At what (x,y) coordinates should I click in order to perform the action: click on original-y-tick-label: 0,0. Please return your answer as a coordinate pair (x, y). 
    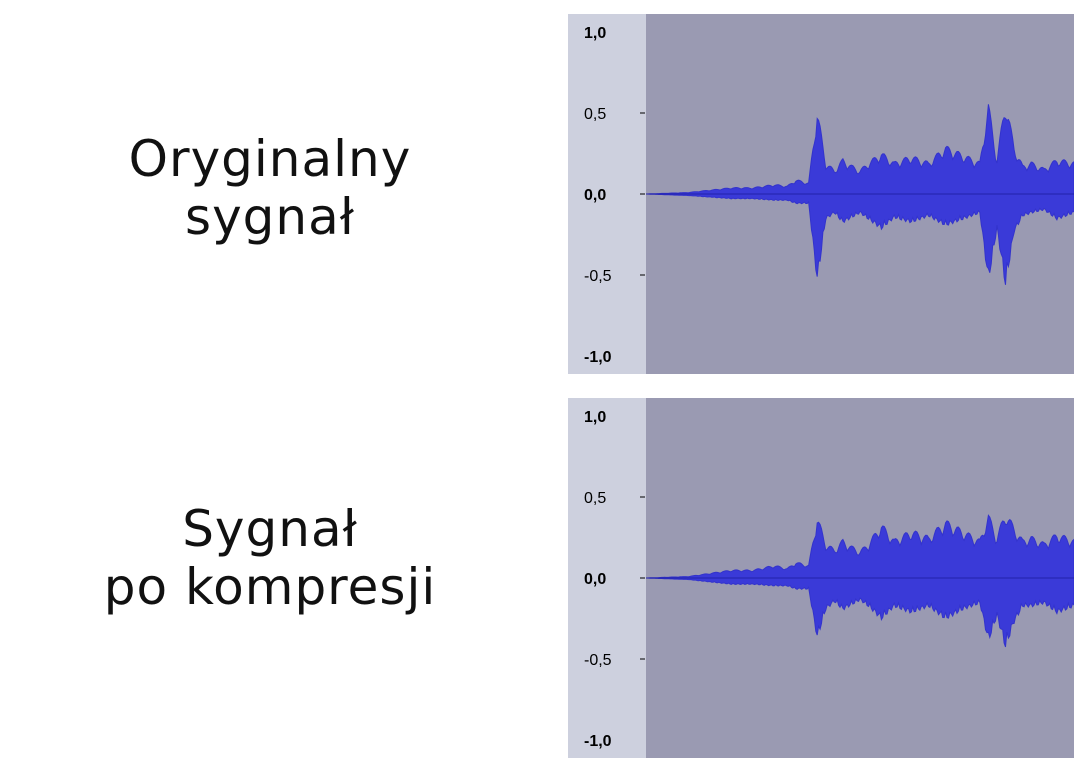
    Looking at the image, I should click on (595, 195).